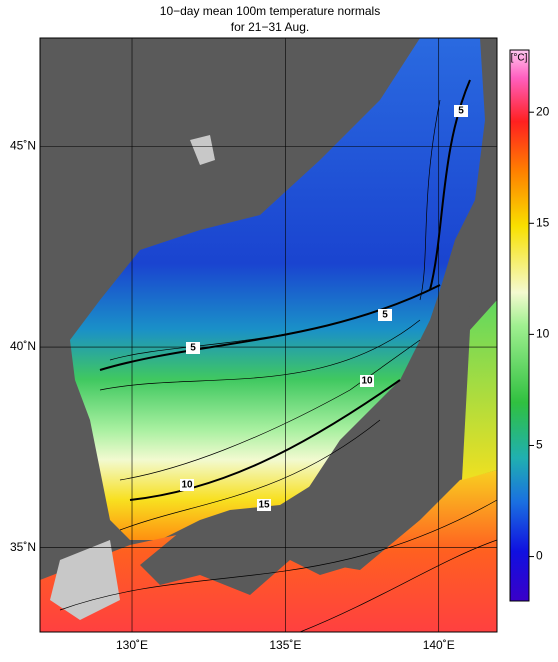 The width and height of the screenshot is (558, 662). Describe the element at coordinates (85, 580) in the screenshot. I see `kyushu-coast` at that location.